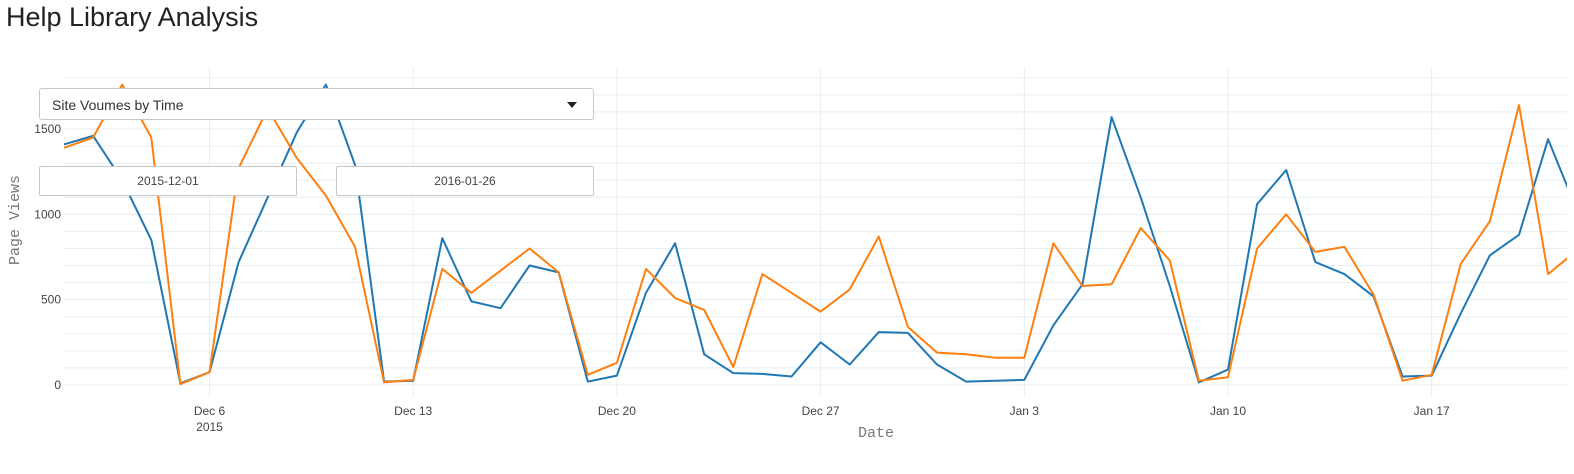  I want to click on y-tick-label: 500, so click(51, 300).